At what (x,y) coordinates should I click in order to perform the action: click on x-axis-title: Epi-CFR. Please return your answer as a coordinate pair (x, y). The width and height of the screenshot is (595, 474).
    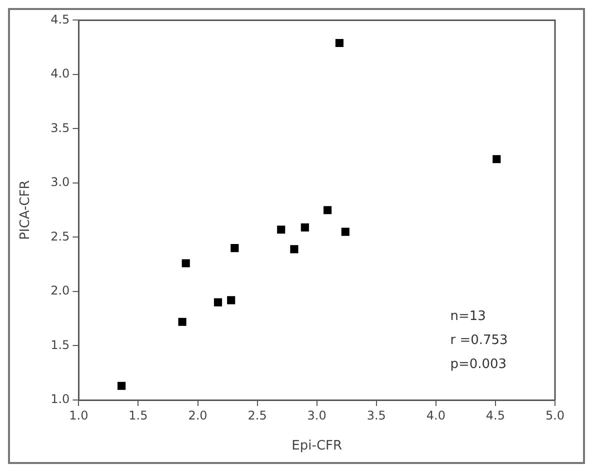
    Looking at the image, I should click on (317, 446).